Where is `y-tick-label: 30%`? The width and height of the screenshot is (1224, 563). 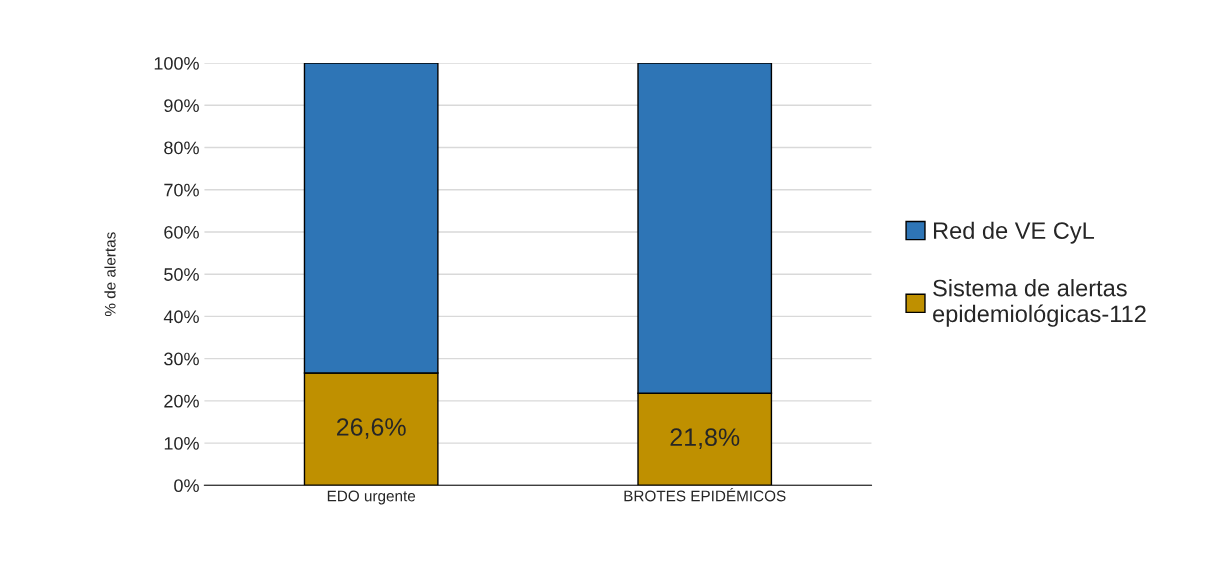
y-tick-label: 30% is located at coordinates (181, 359).